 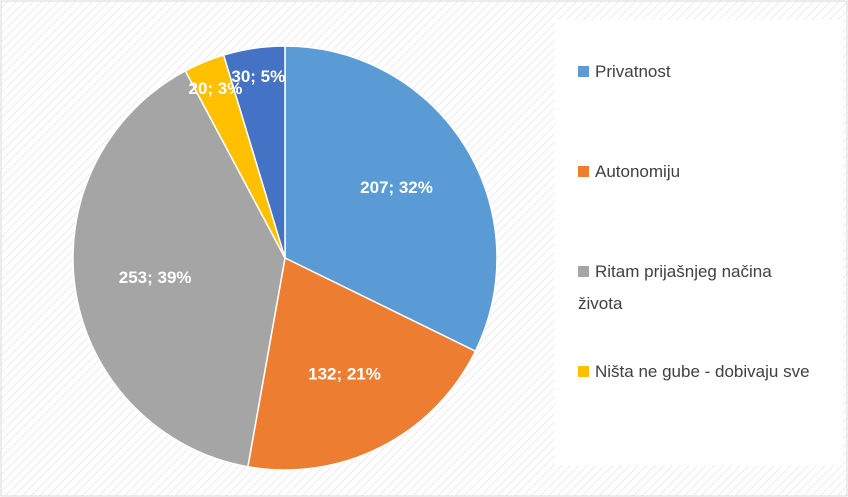 I want to click on data-label: 132; 21%, so click(x=344, y=374).